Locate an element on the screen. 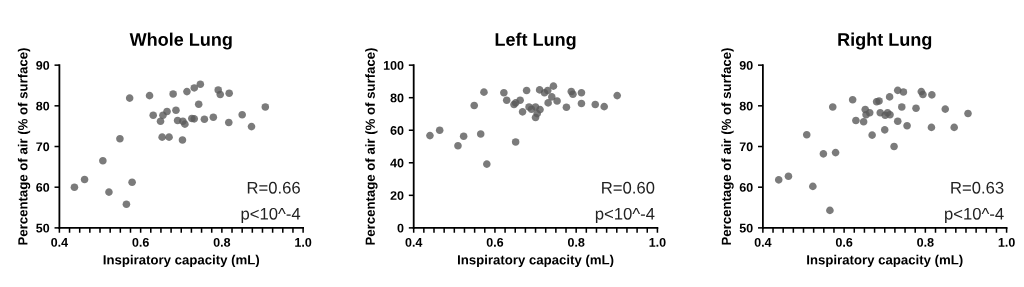  y-tick-label: 100 is located at coordinates (393, 65).